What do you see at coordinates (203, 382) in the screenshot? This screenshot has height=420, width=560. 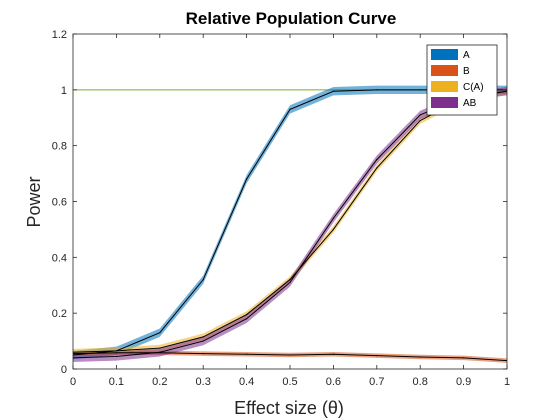 I see `x-tick-label: 0.3` at bounding box center [203, 382].